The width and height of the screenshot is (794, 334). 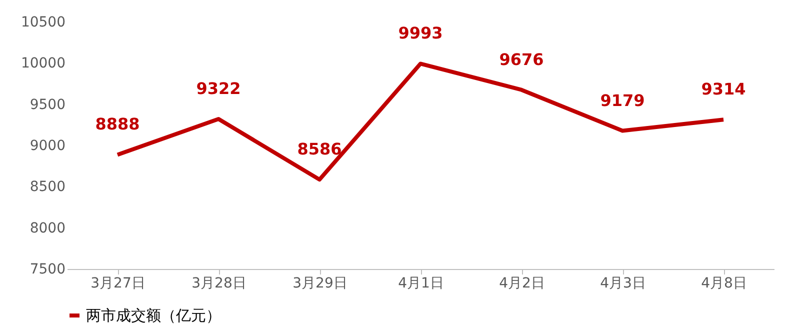 I want to click on y-tick-label: 10000, so click(x=43, y=64).